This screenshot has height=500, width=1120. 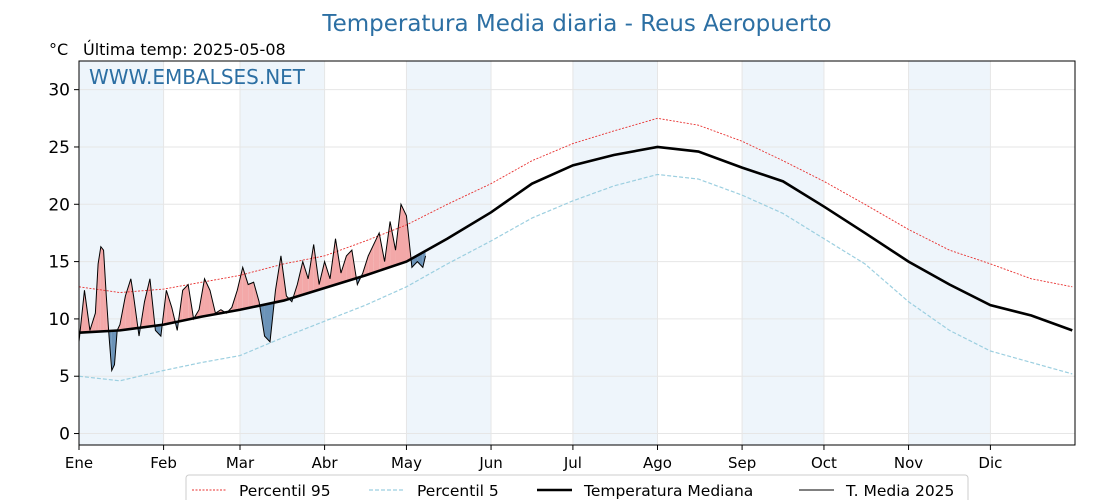 What do you see at coordinates (406, 463) in the screenshot?
I see `x-tick-label: May` at bounding box center [406, 463].